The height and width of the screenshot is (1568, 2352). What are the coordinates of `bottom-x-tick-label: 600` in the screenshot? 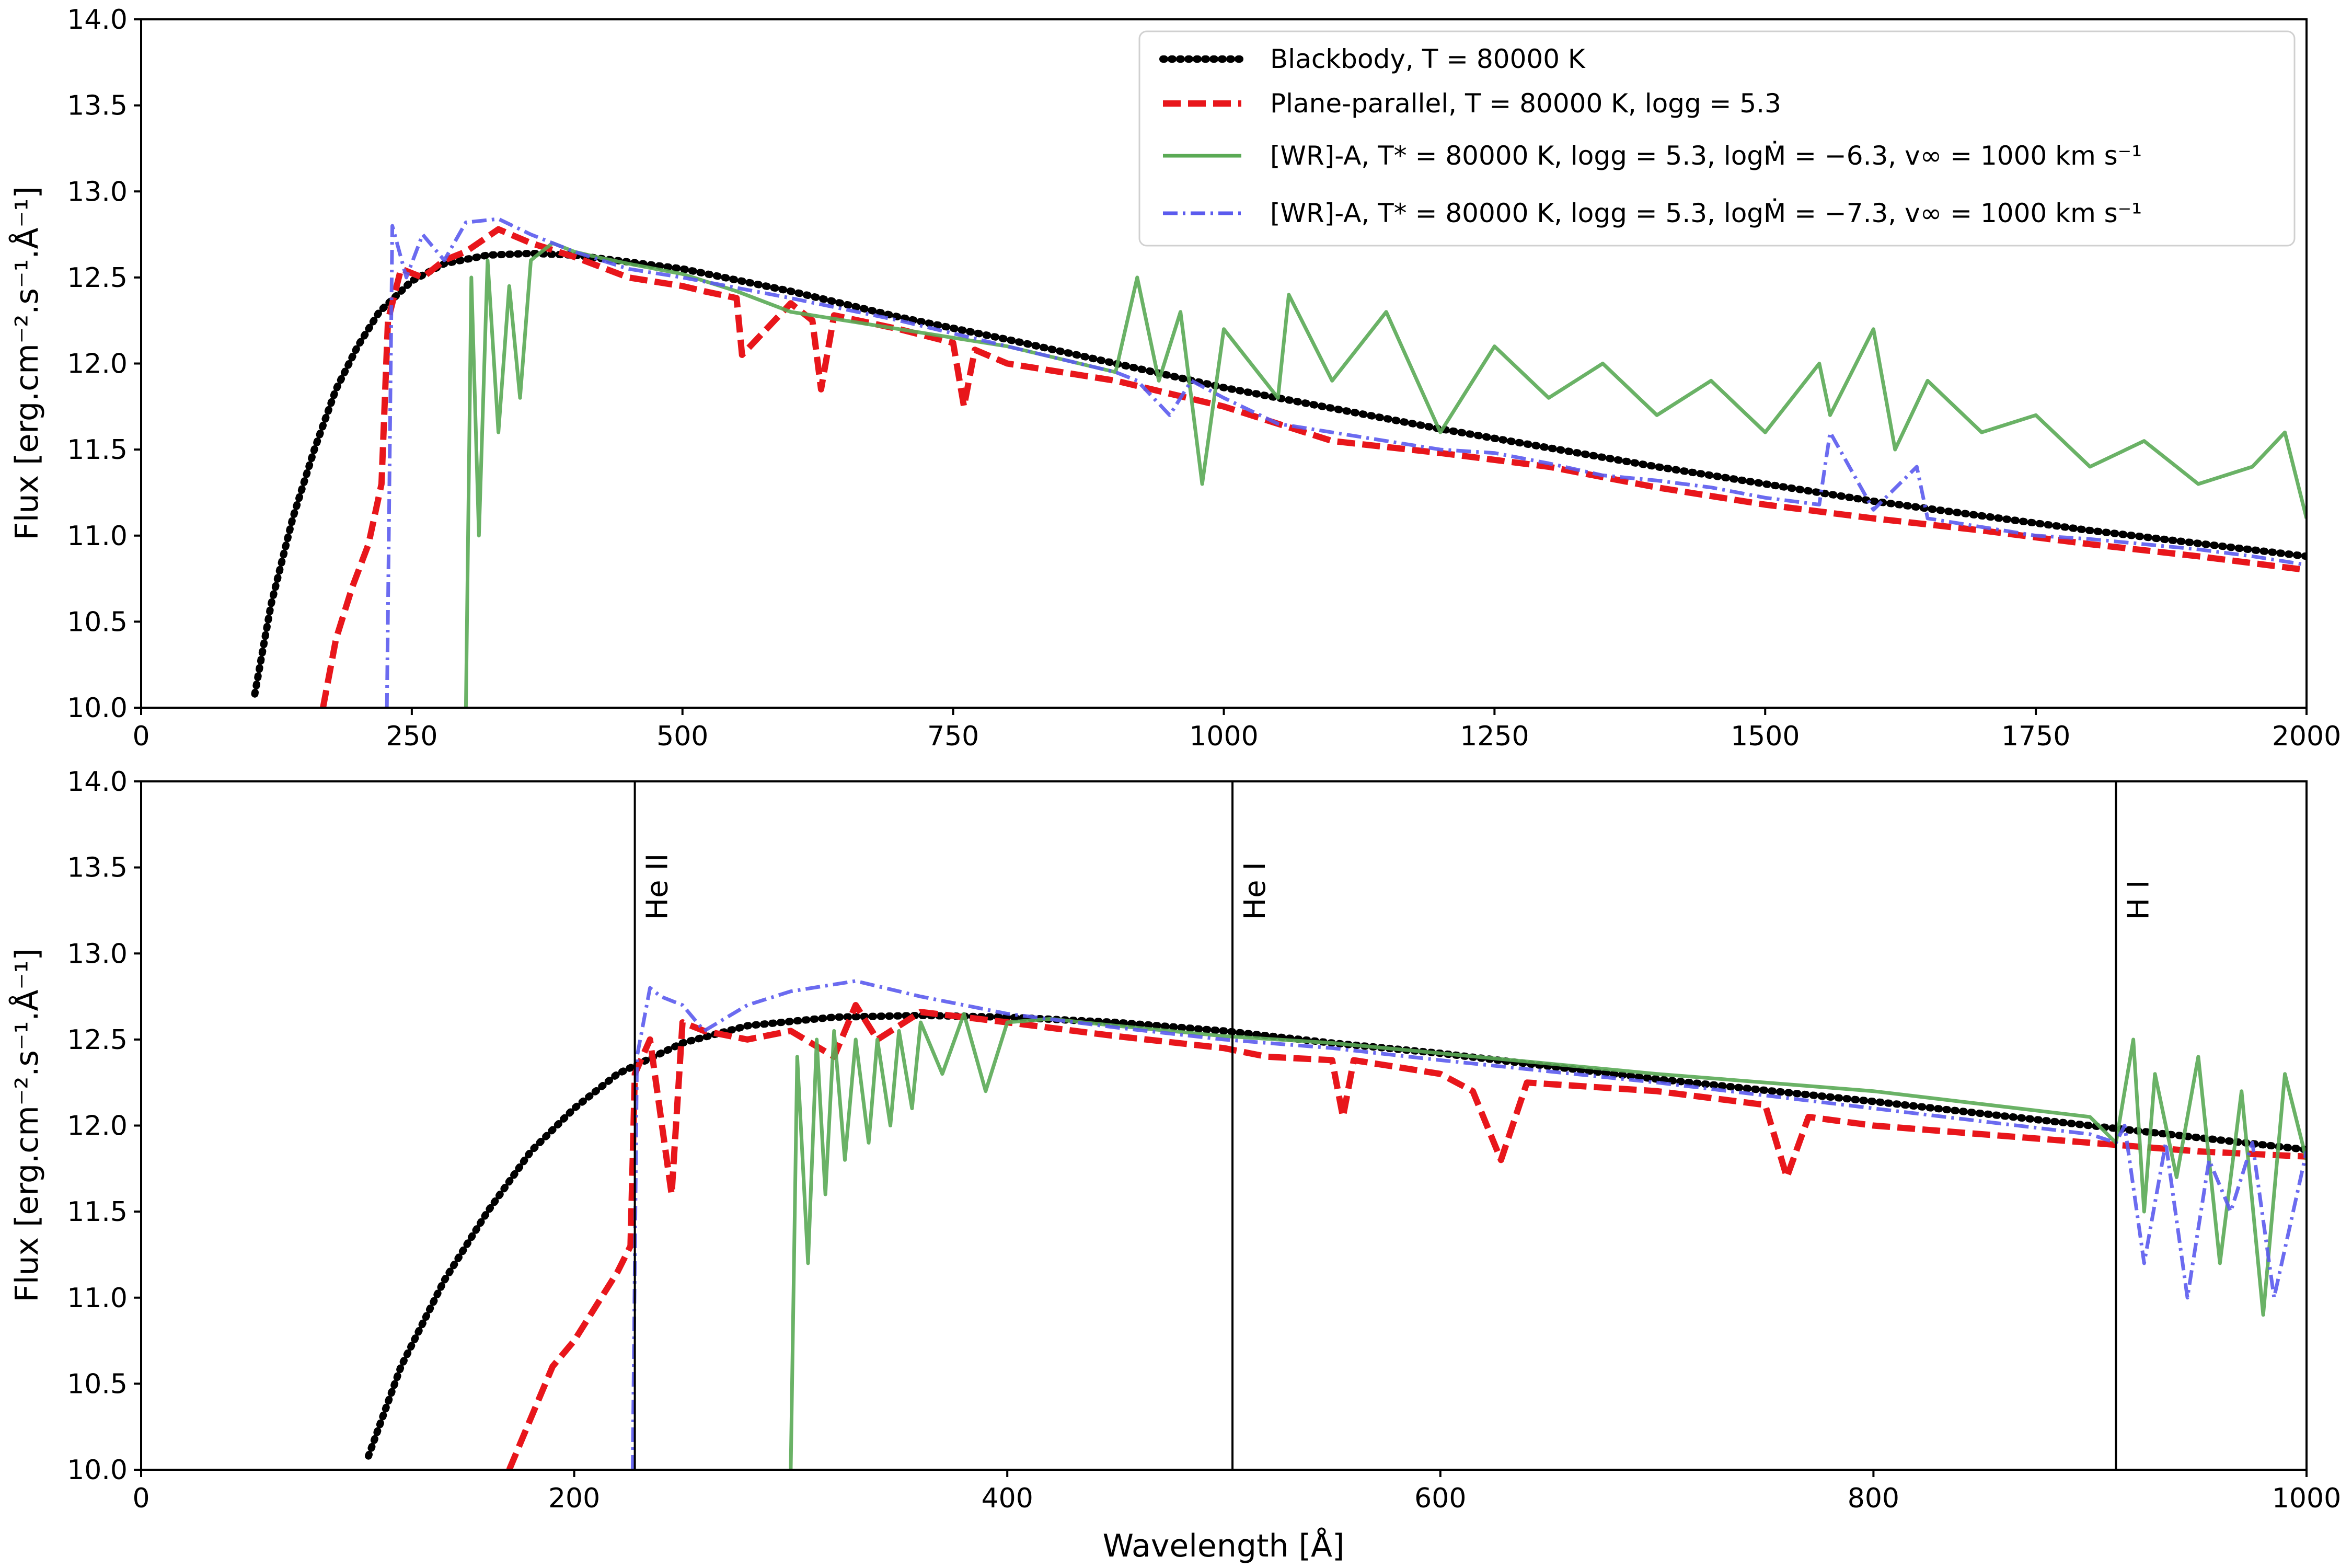 It's located at (1440, 1498).